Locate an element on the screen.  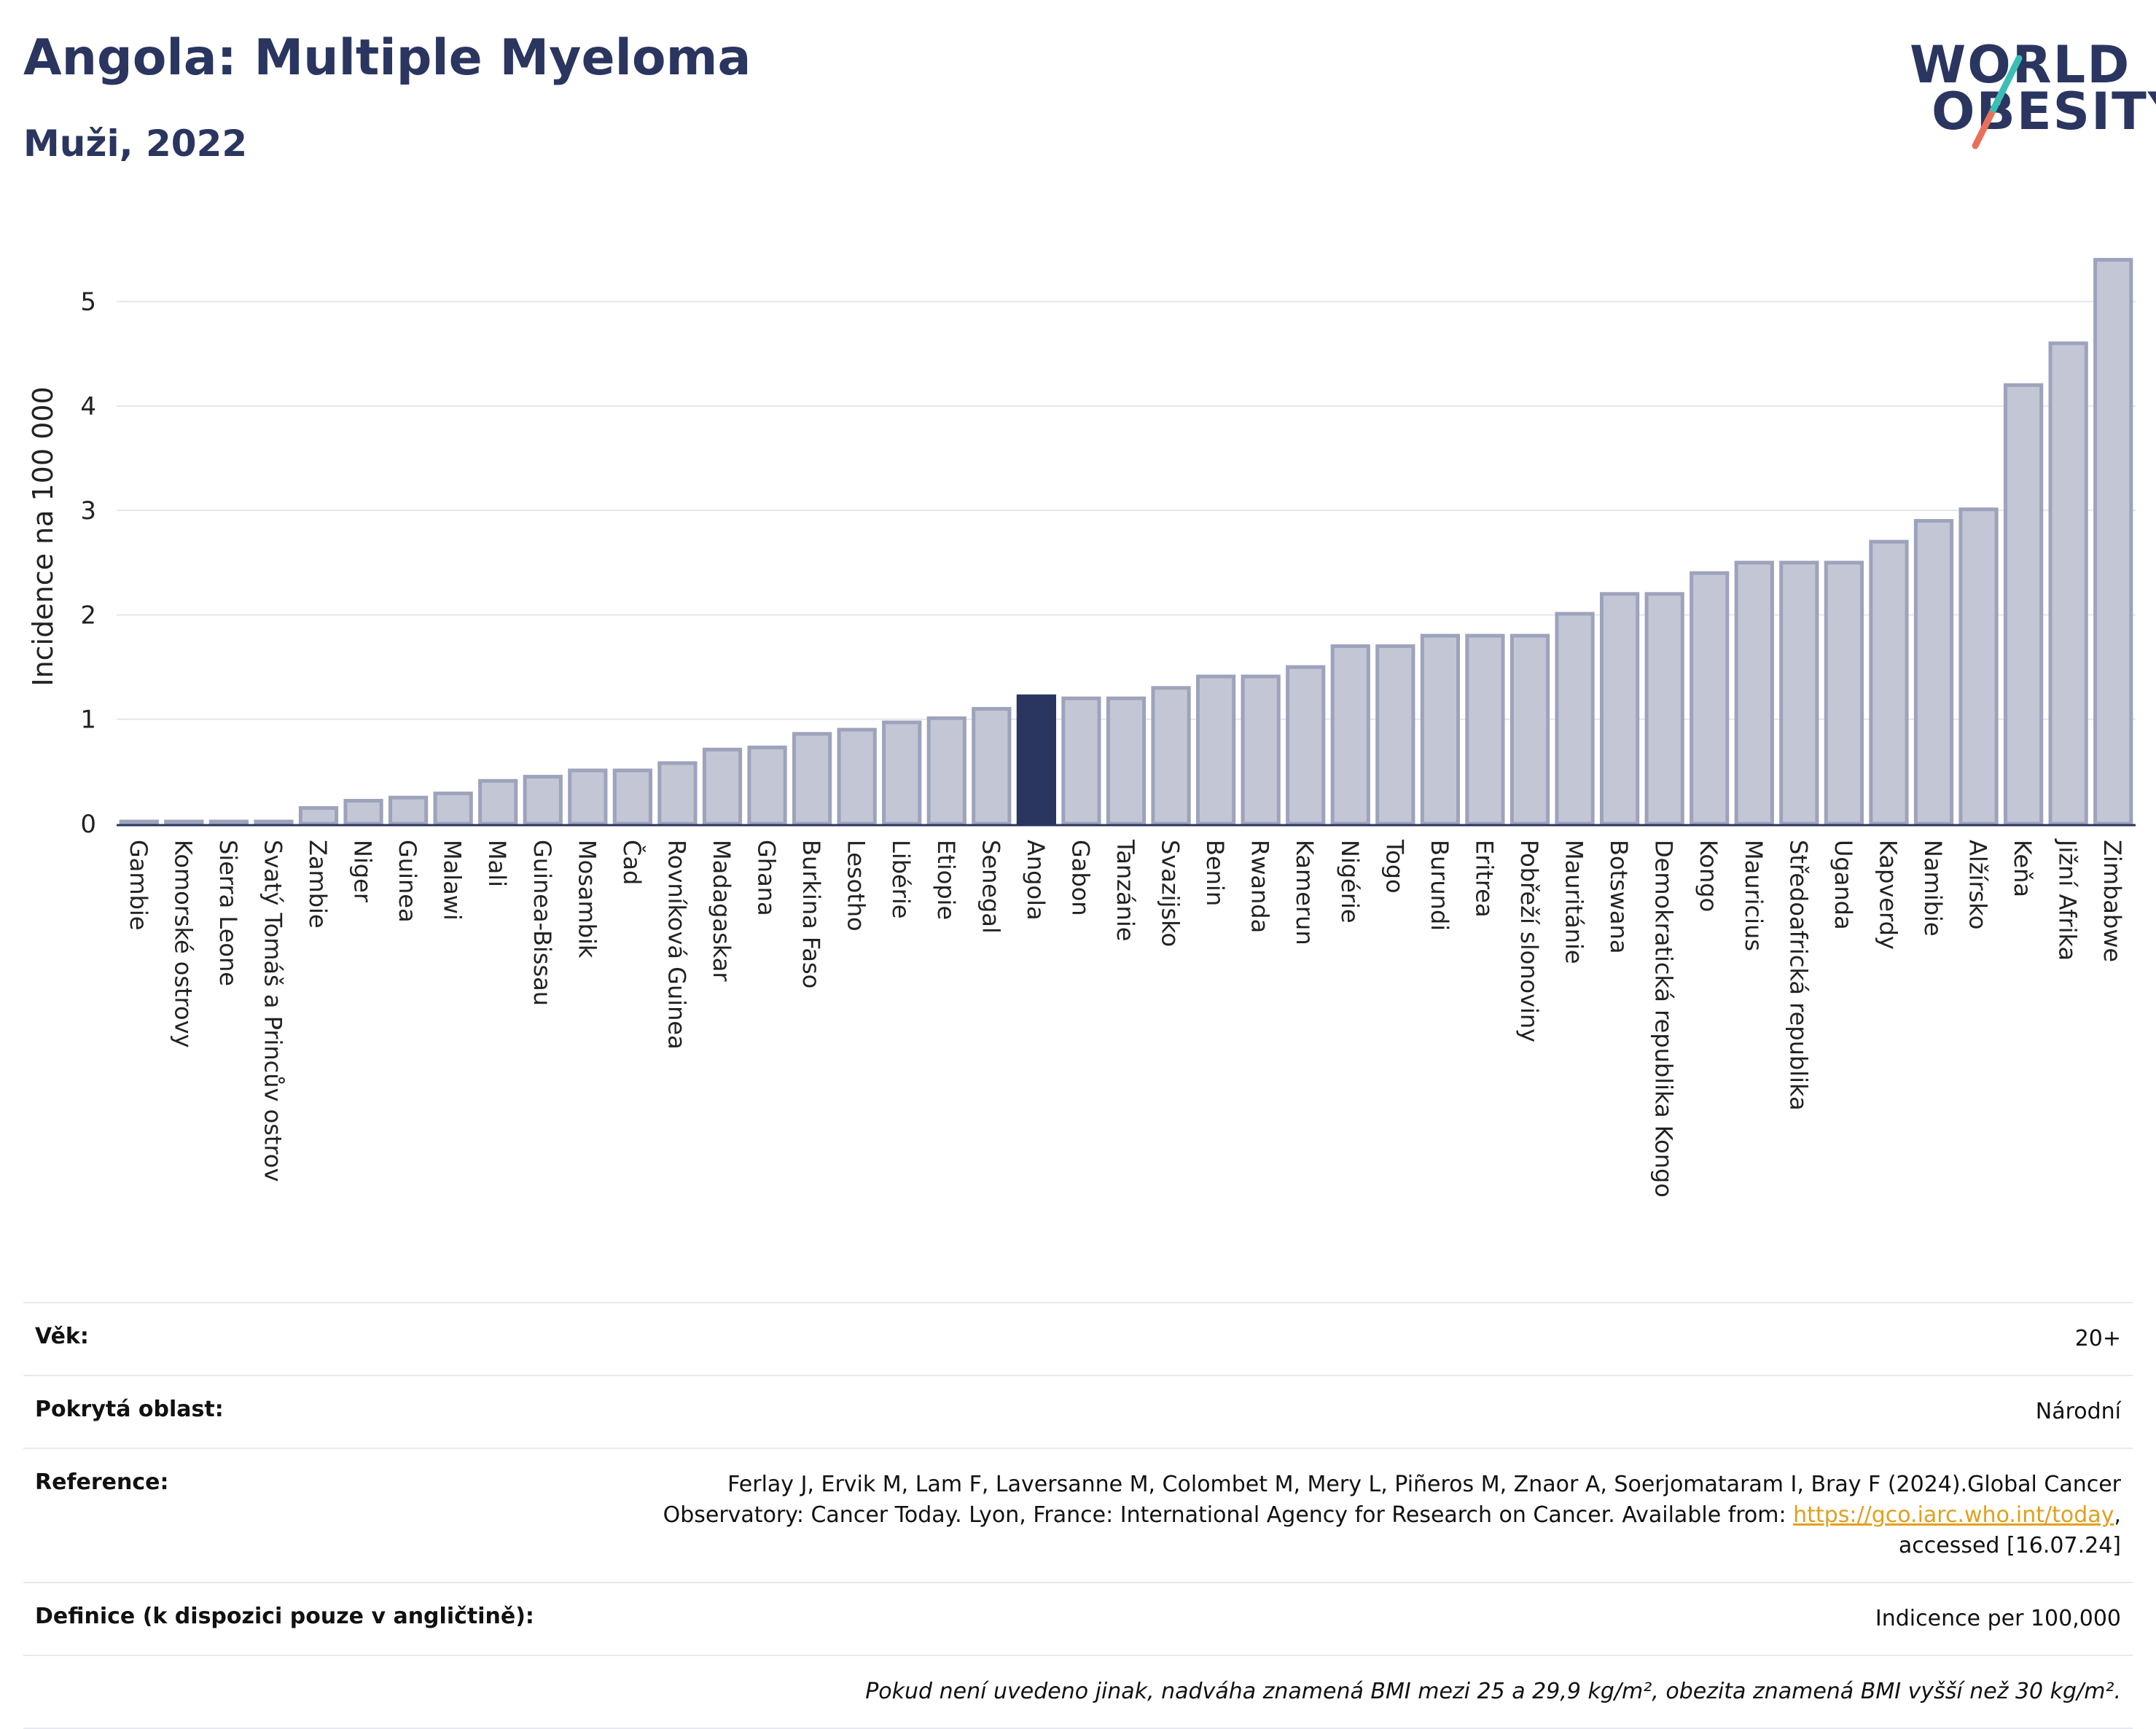
reference-line3: accessed [16.07.24] is located at coordinates (2010, 1545).